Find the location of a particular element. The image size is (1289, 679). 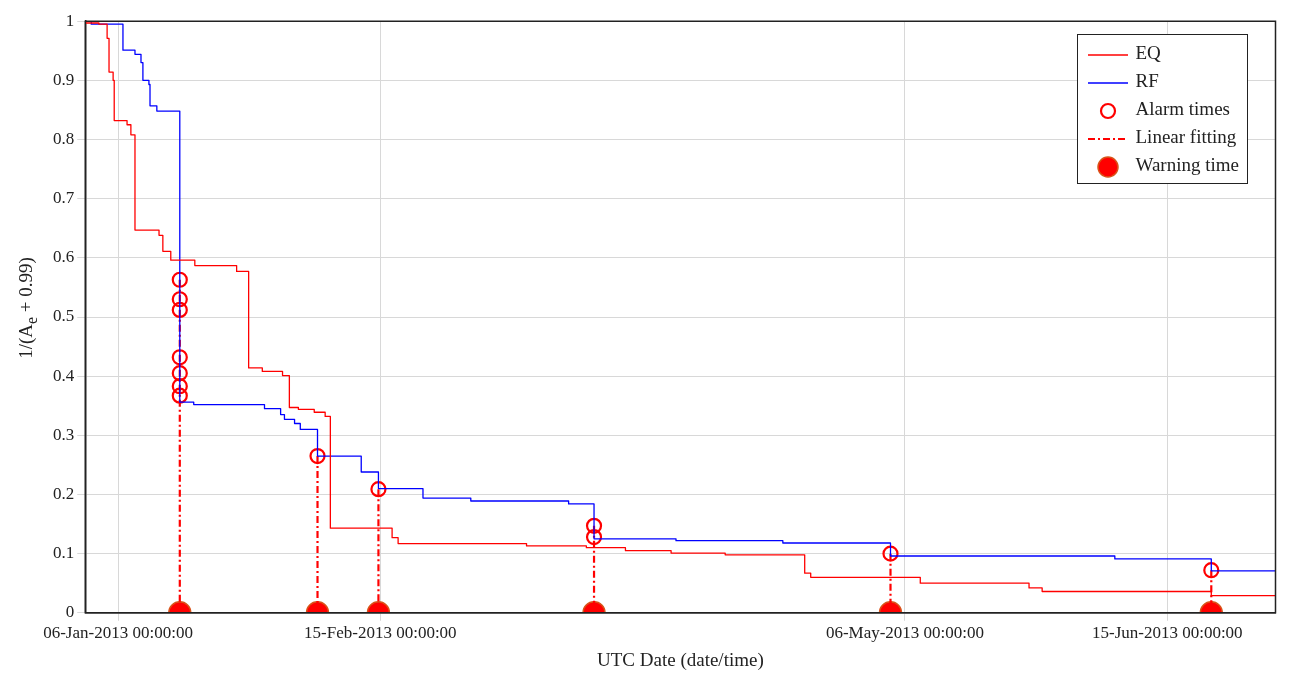

x-tick-label: 15-Jun-2013 00:00:00 is located at coordinates (1167, 633).